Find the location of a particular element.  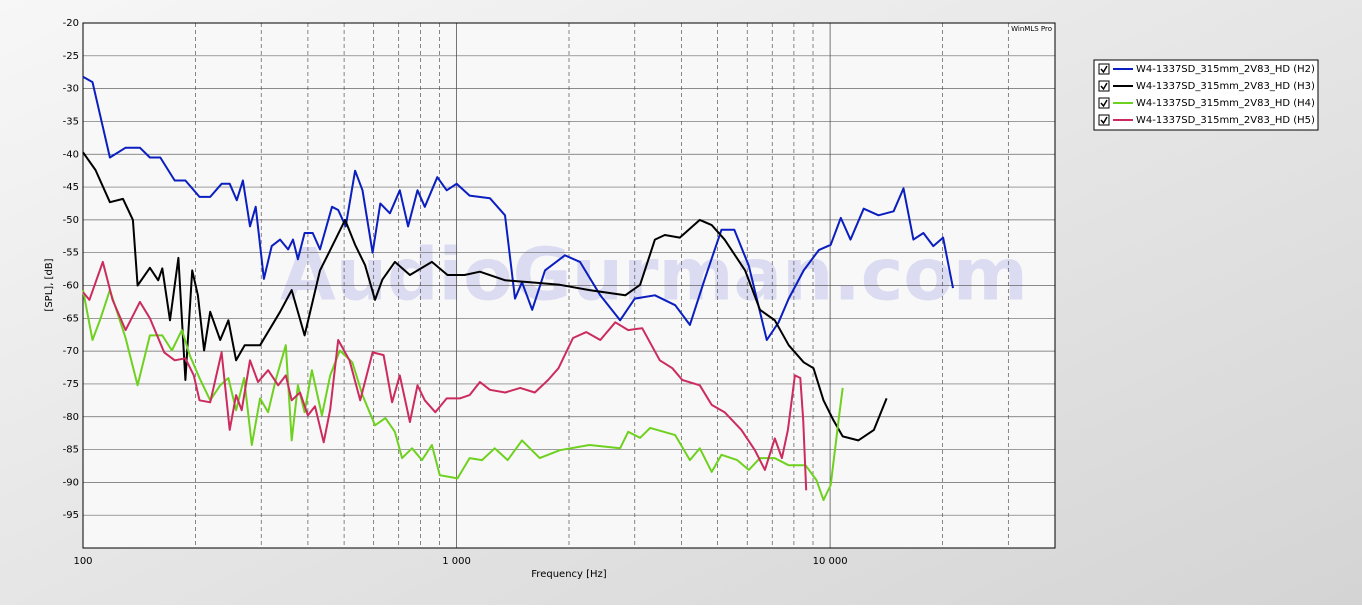

y-tick-label: -35 is located at coordinates (71, 121).